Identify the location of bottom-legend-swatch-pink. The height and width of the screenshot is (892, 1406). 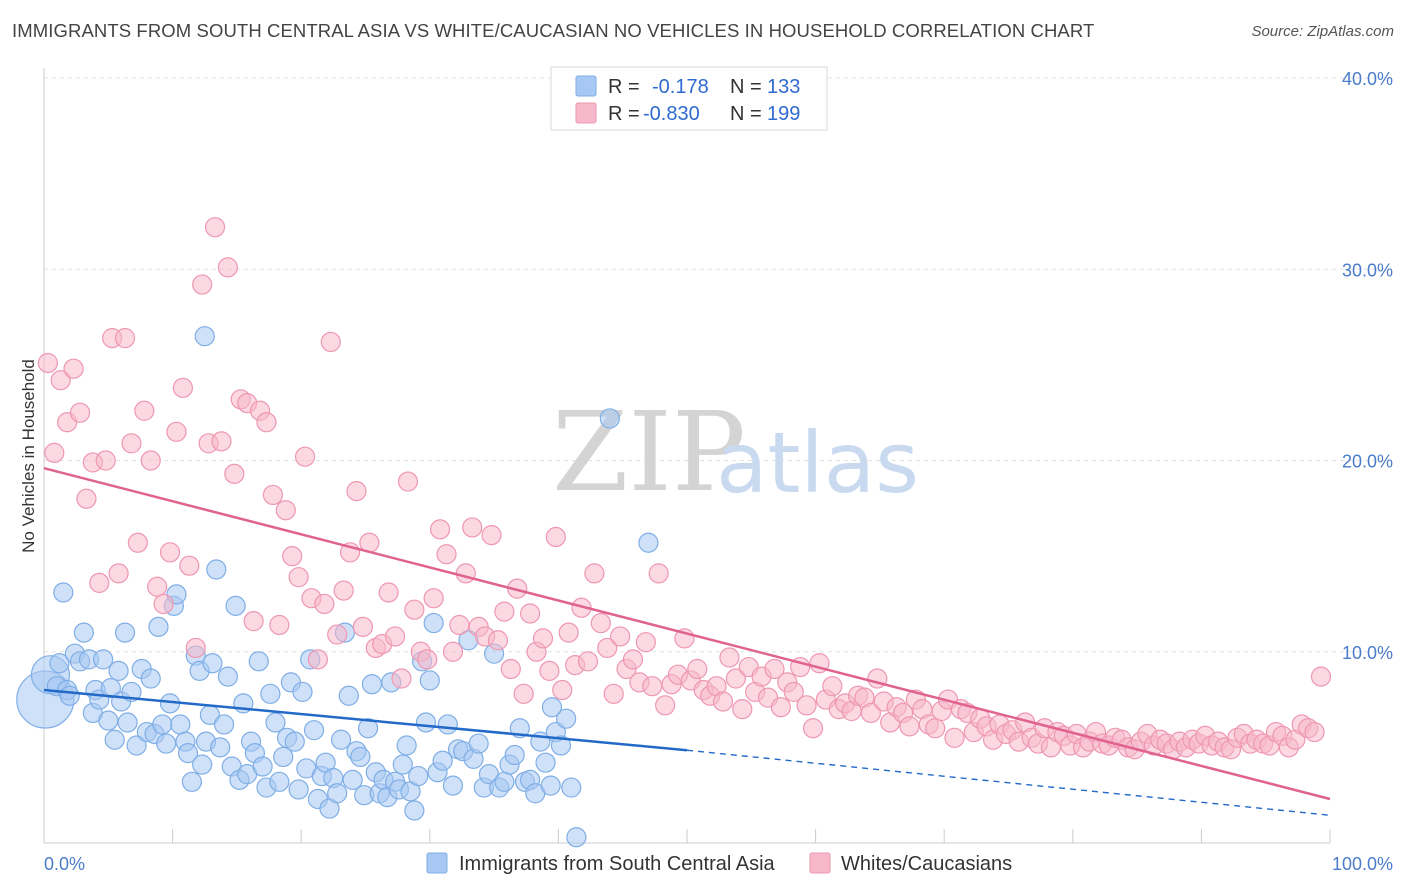
(820, 863).